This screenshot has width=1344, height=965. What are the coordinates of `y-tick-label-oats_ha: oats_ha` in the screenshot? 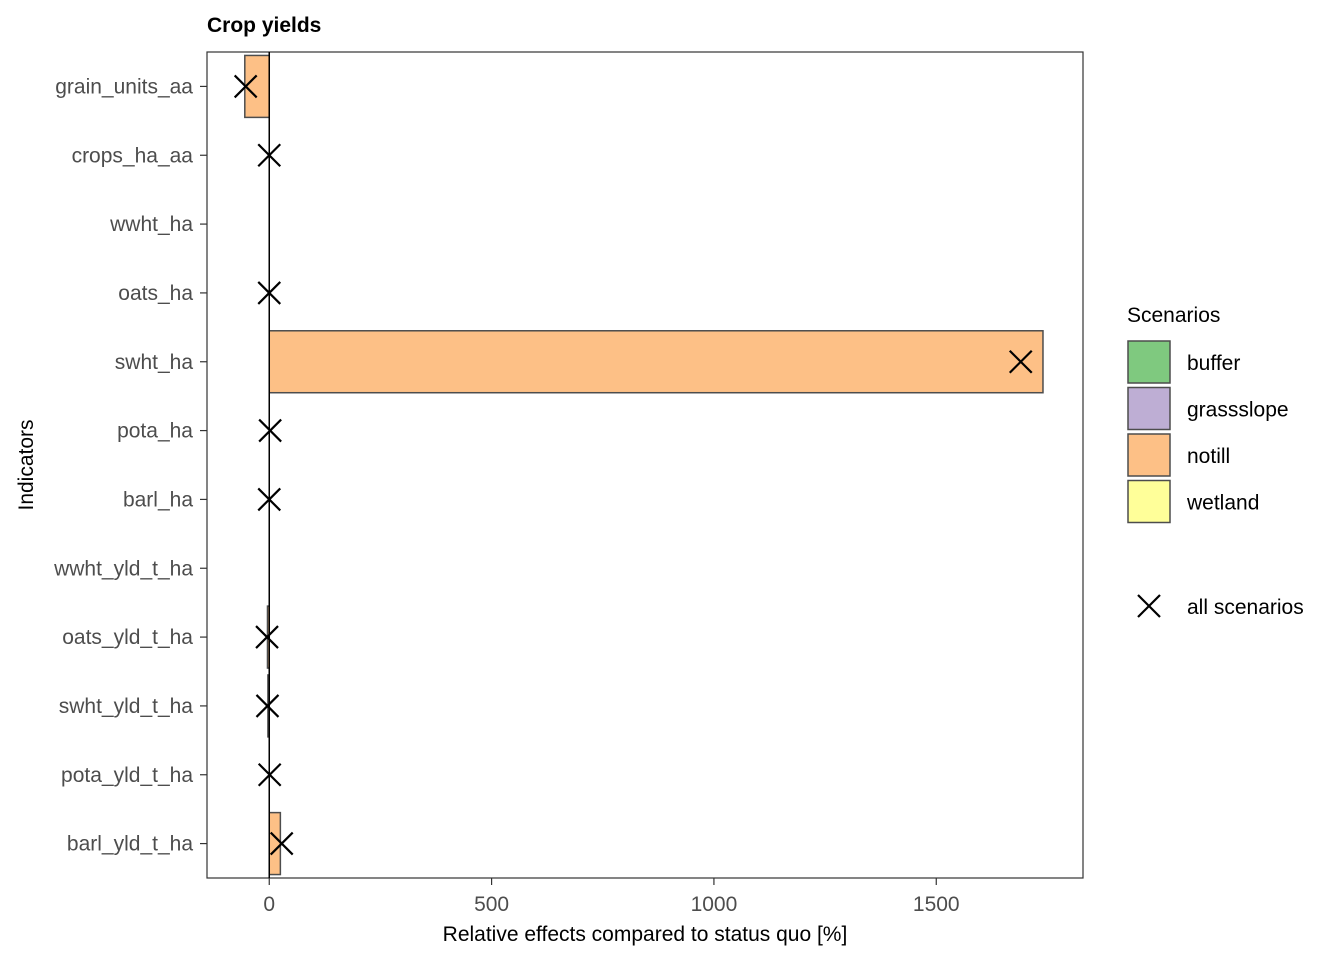 It's located at (155, 293).